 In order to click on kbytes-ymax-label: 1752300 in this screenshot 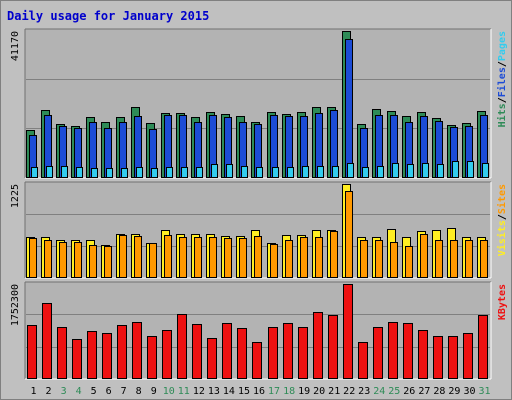, I will do `click(15, 305)`.